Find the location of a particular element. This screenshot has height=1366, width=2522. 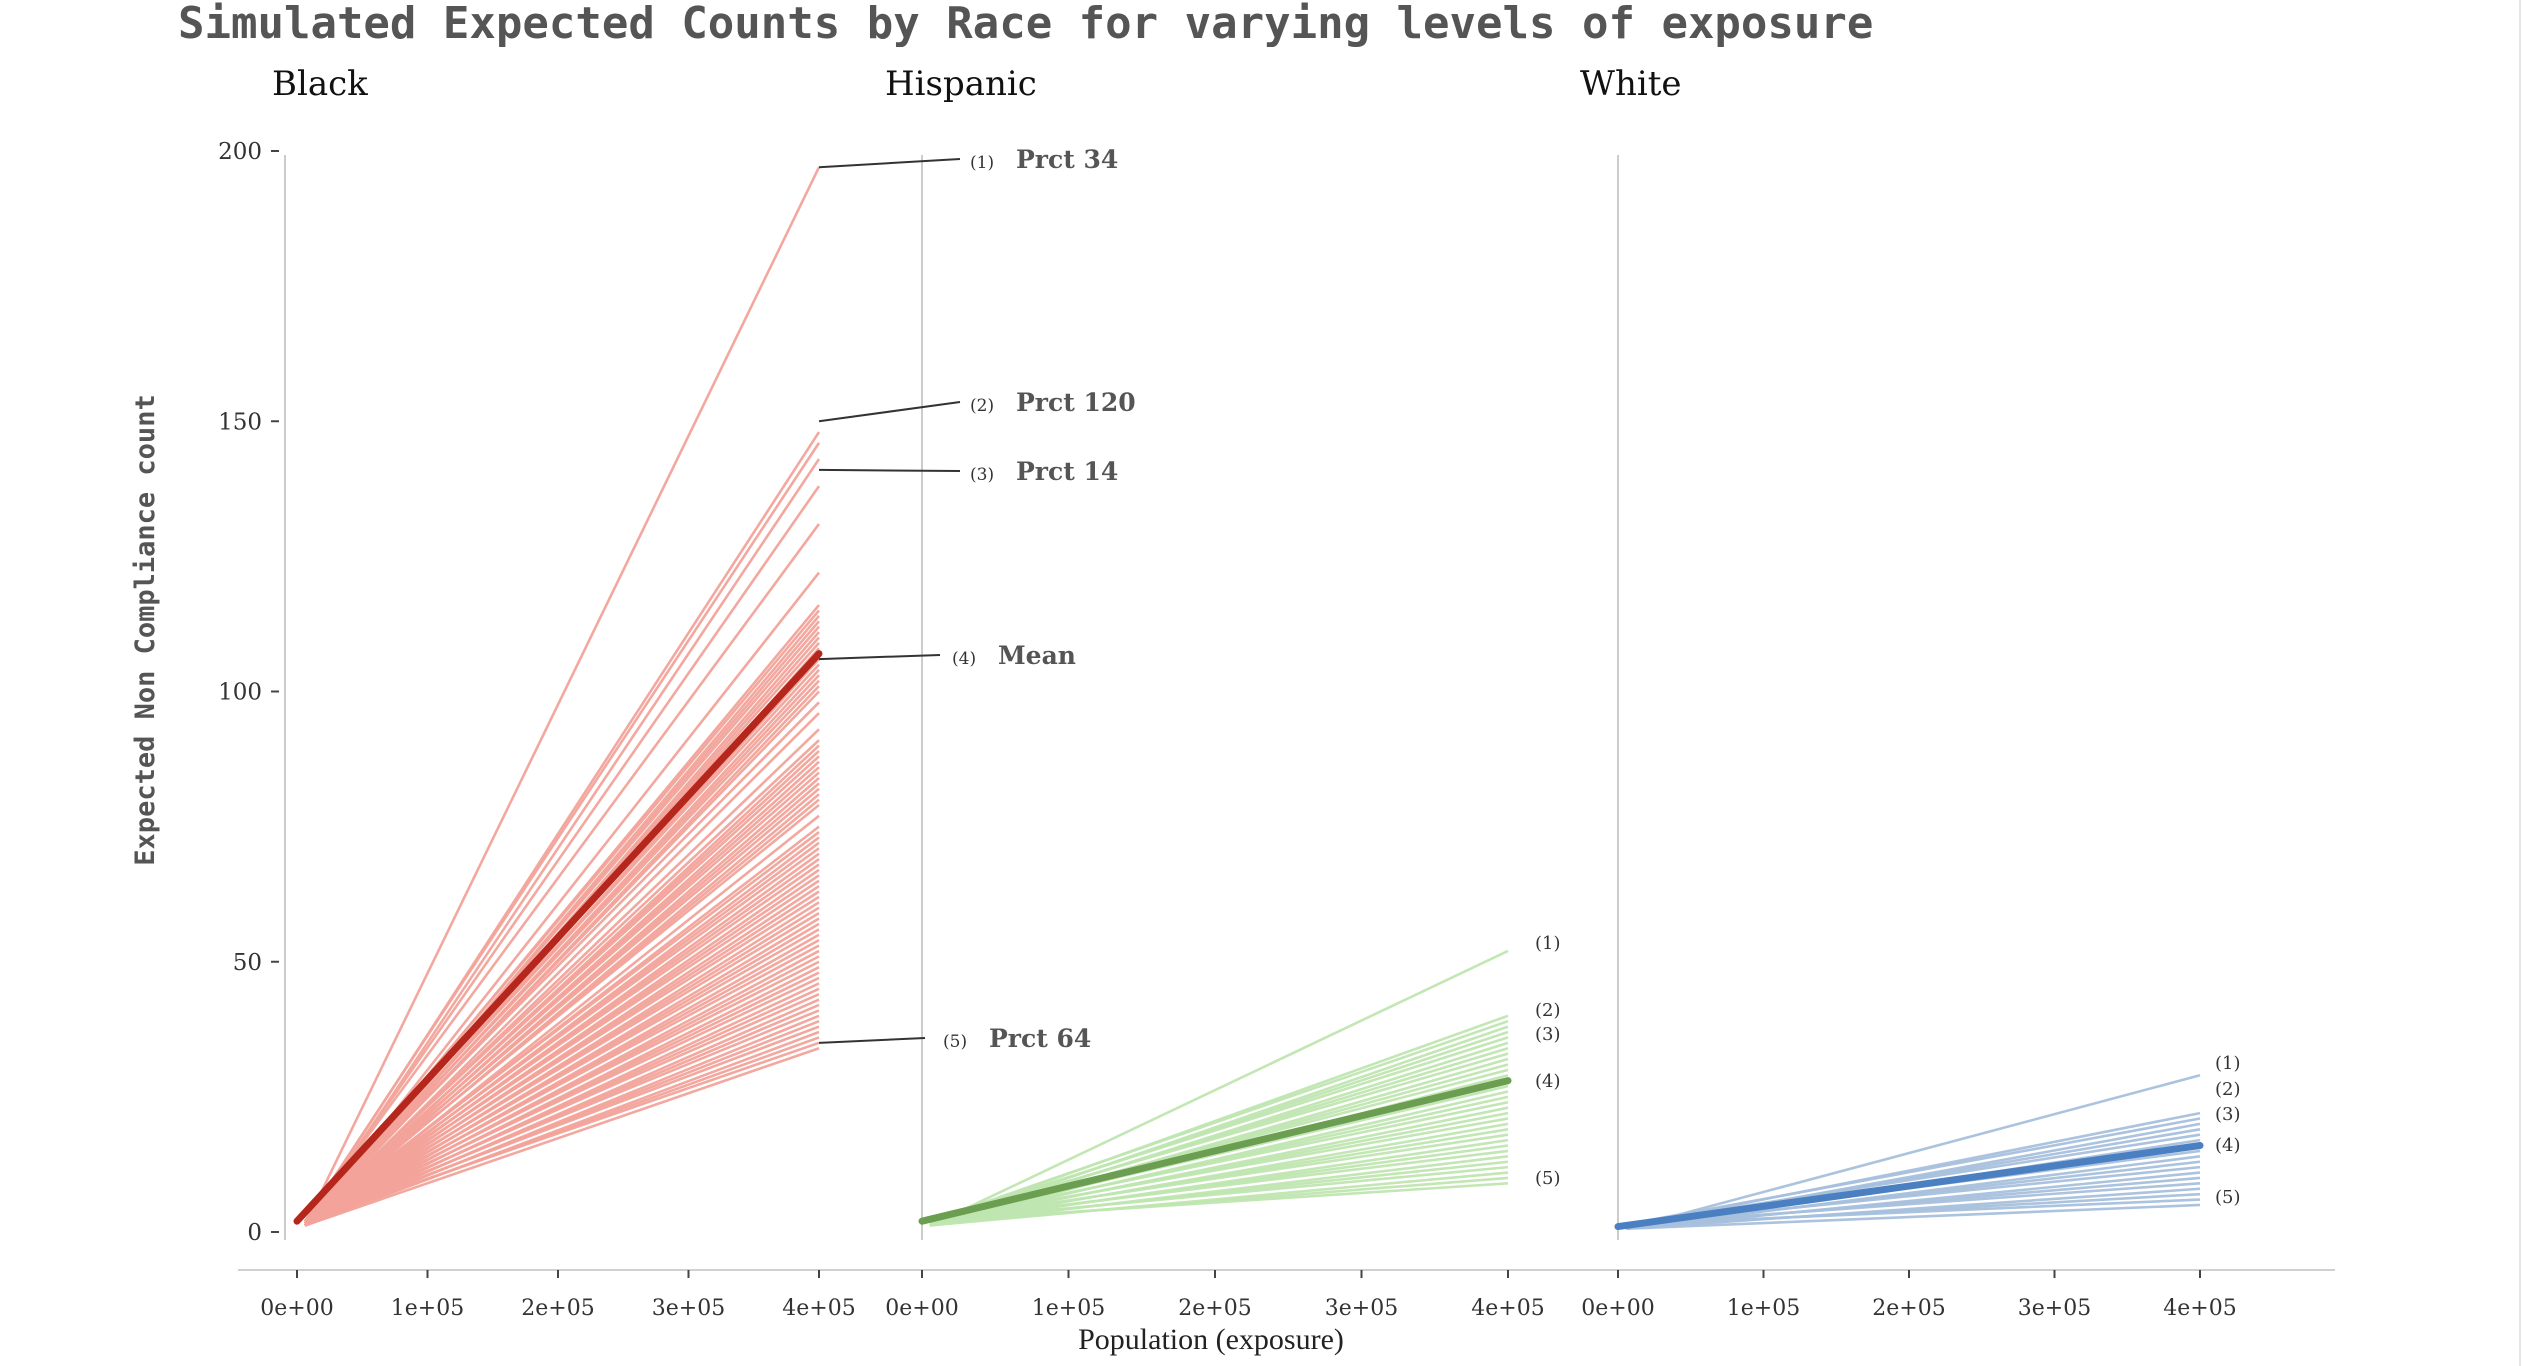

y-tick-label: 50 is located at coordinates (247, 963).